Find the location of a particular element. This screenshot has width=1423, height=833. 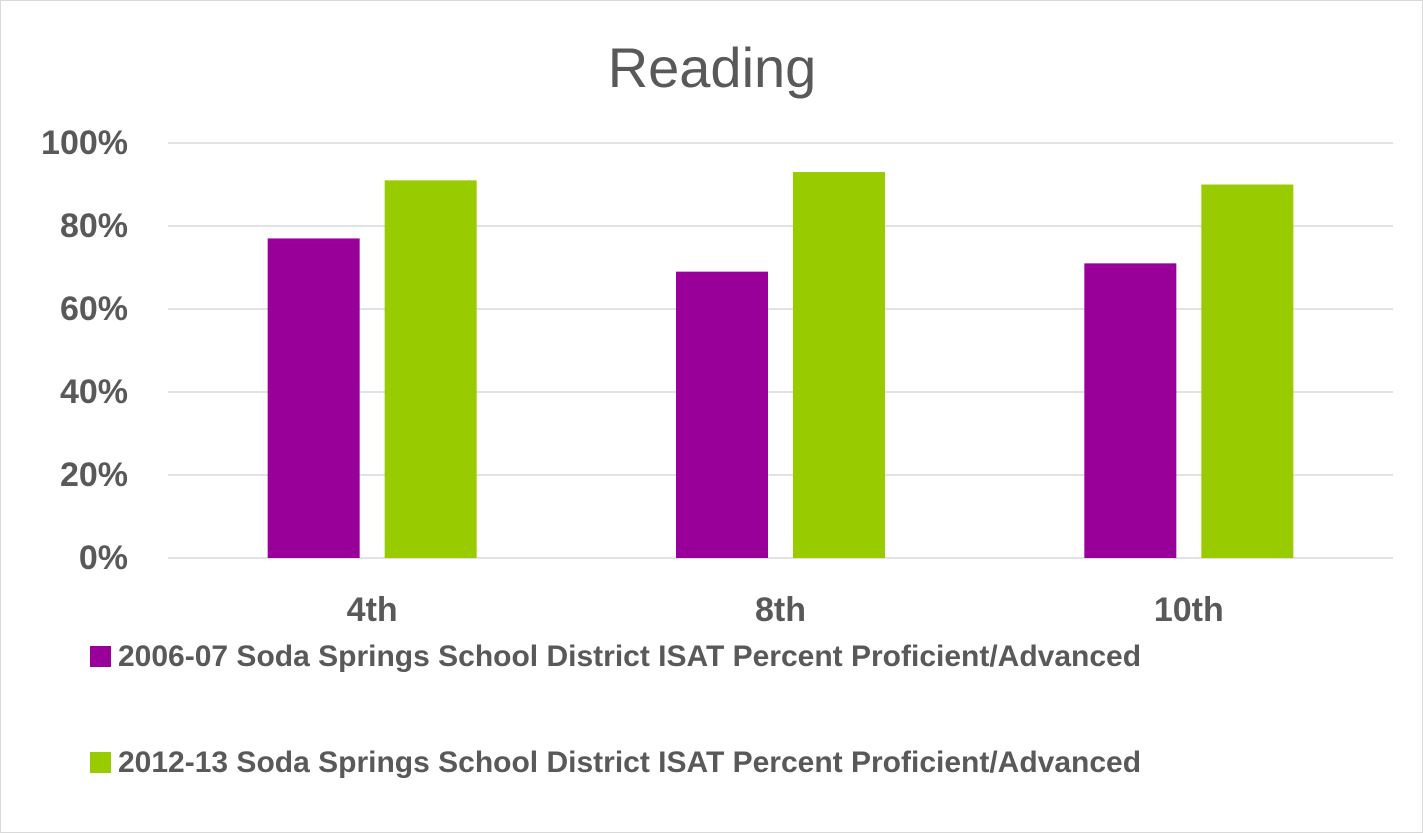

x-tick-label: 10th is located at coordinates (1189, 610).